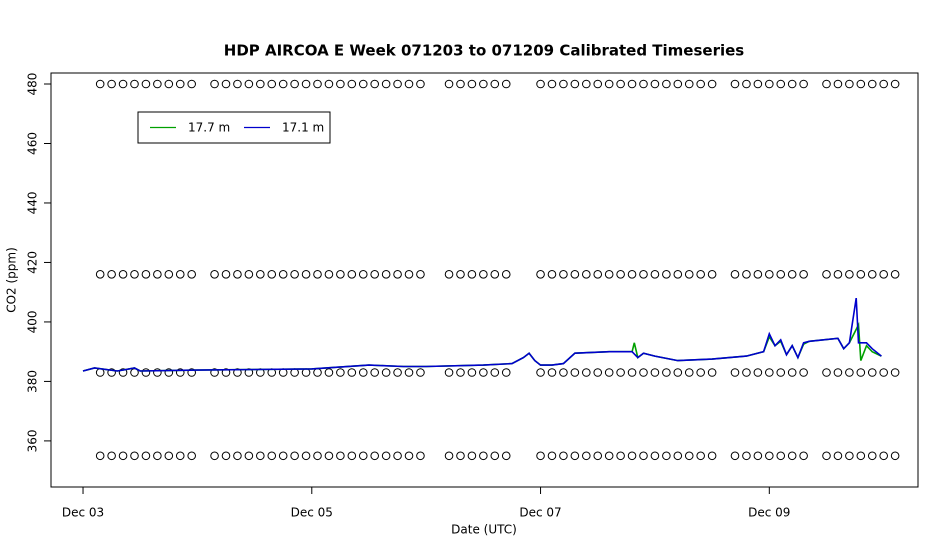  Describe the element at coordinates (33, 381) in the screenshot. I see `y-tick-label: 380` at that location.